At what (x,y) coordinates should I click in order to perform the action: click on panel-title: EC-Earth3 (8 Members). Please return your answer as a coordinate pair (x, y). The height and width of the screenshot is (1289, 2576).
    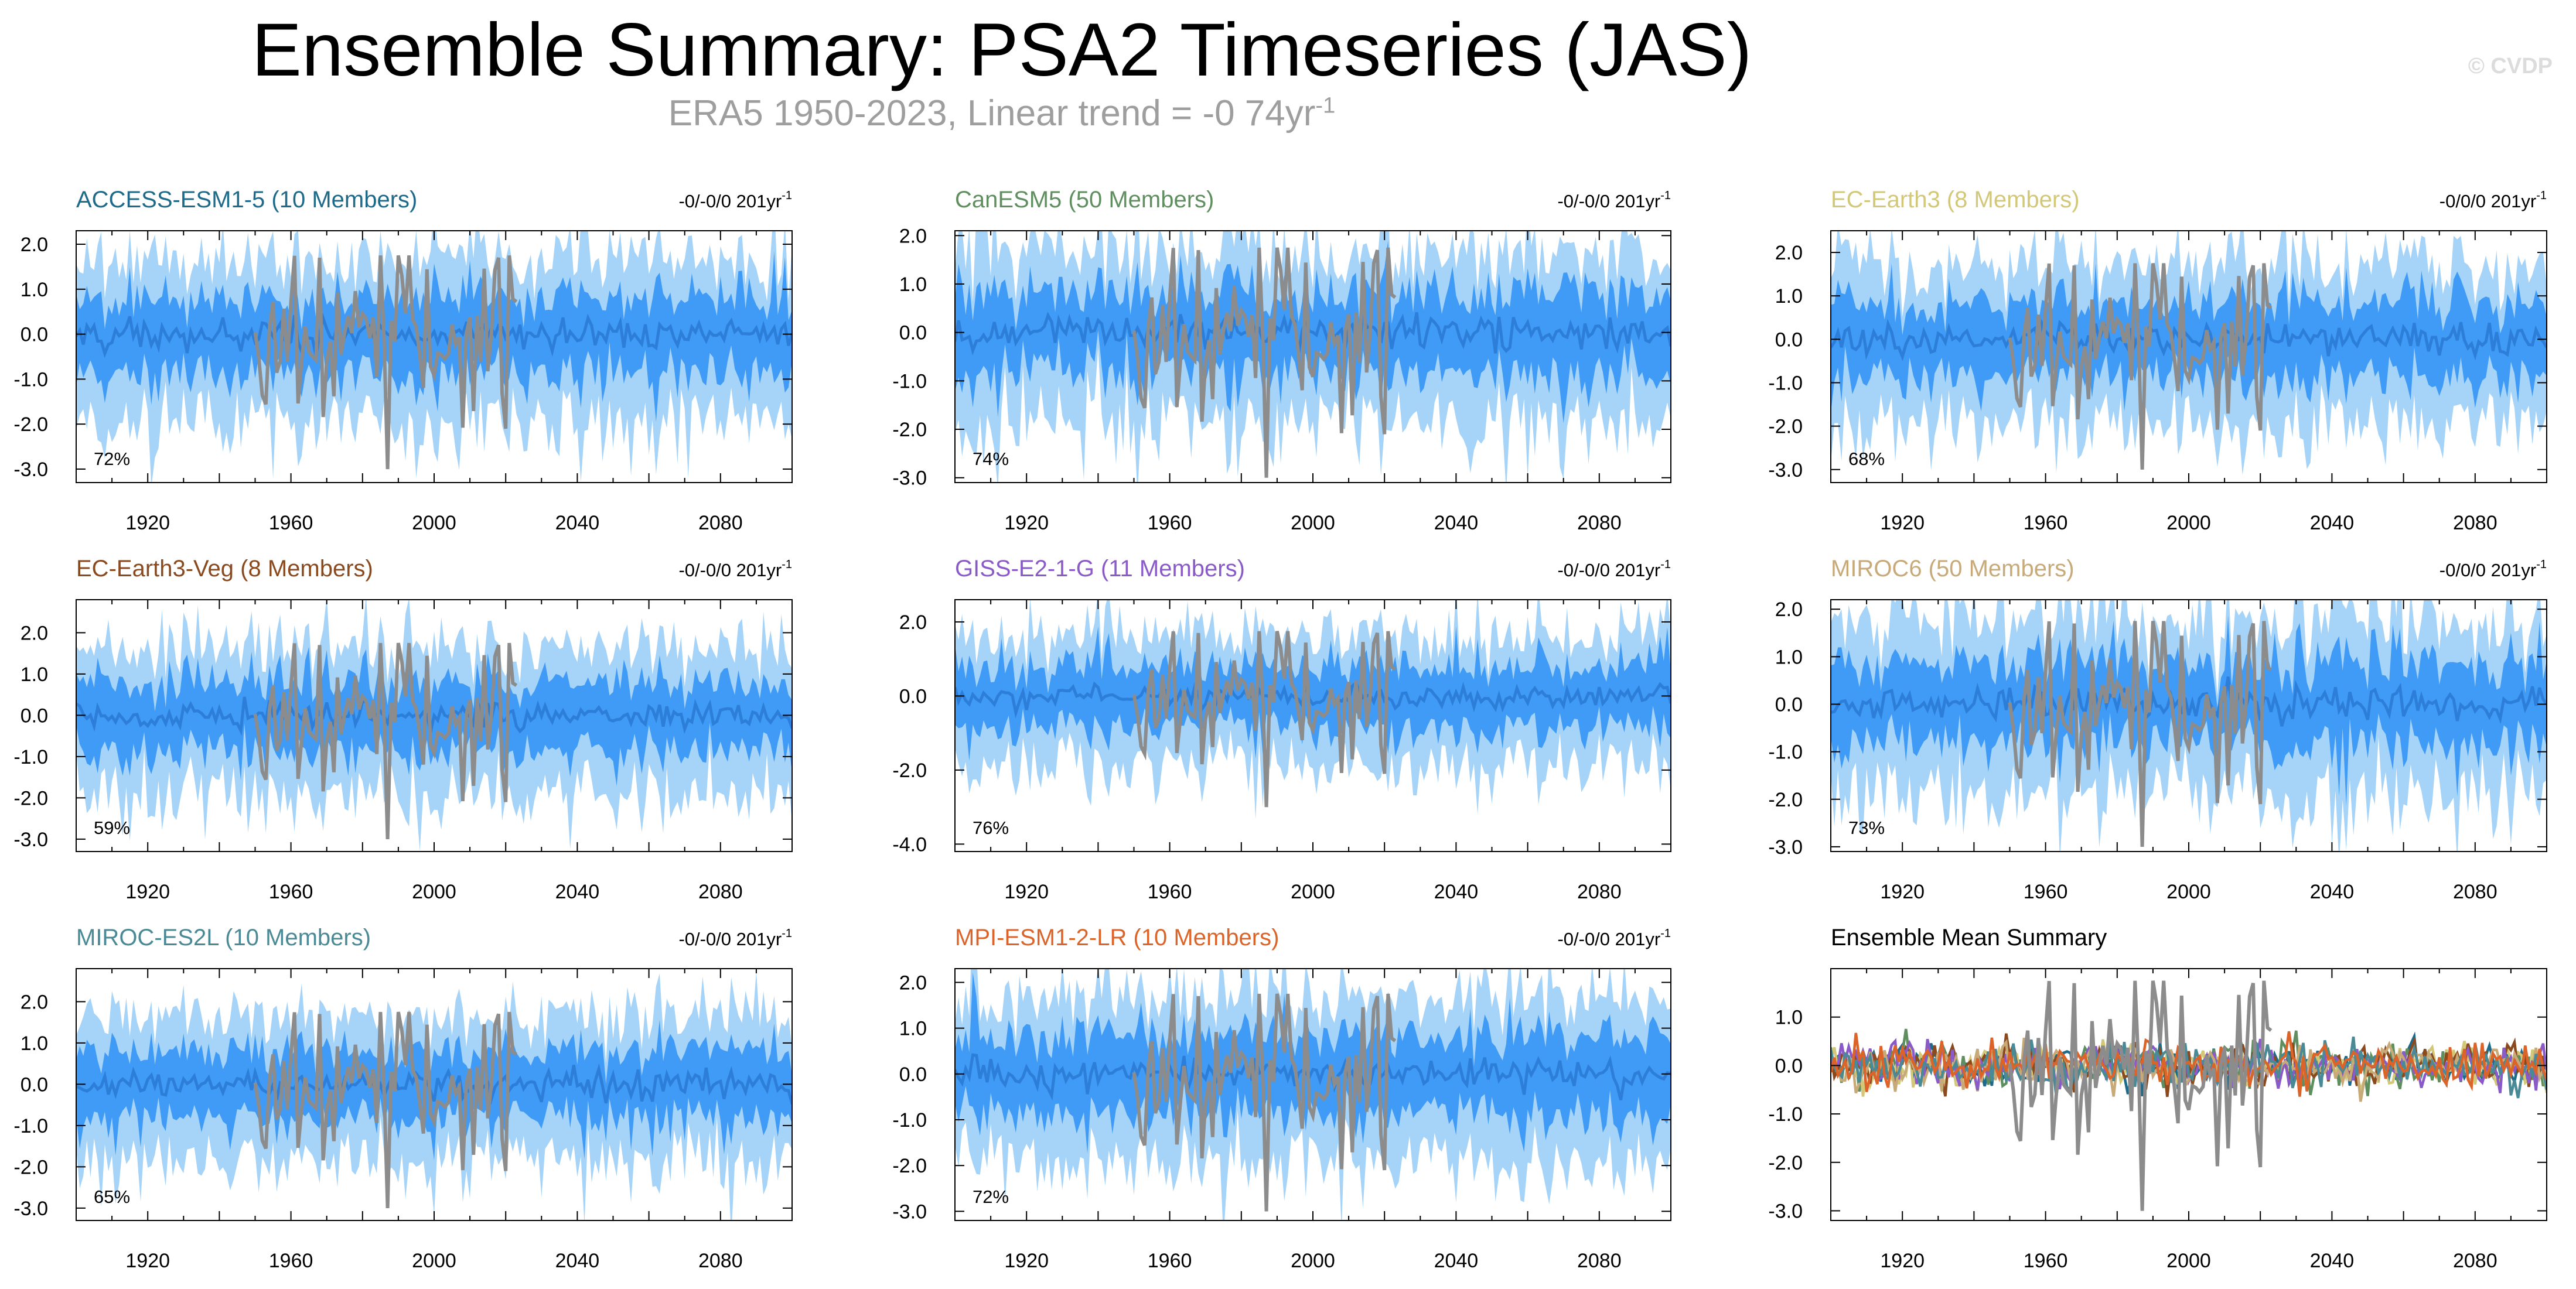
    Looking at the image, I should click on (1955, 200).